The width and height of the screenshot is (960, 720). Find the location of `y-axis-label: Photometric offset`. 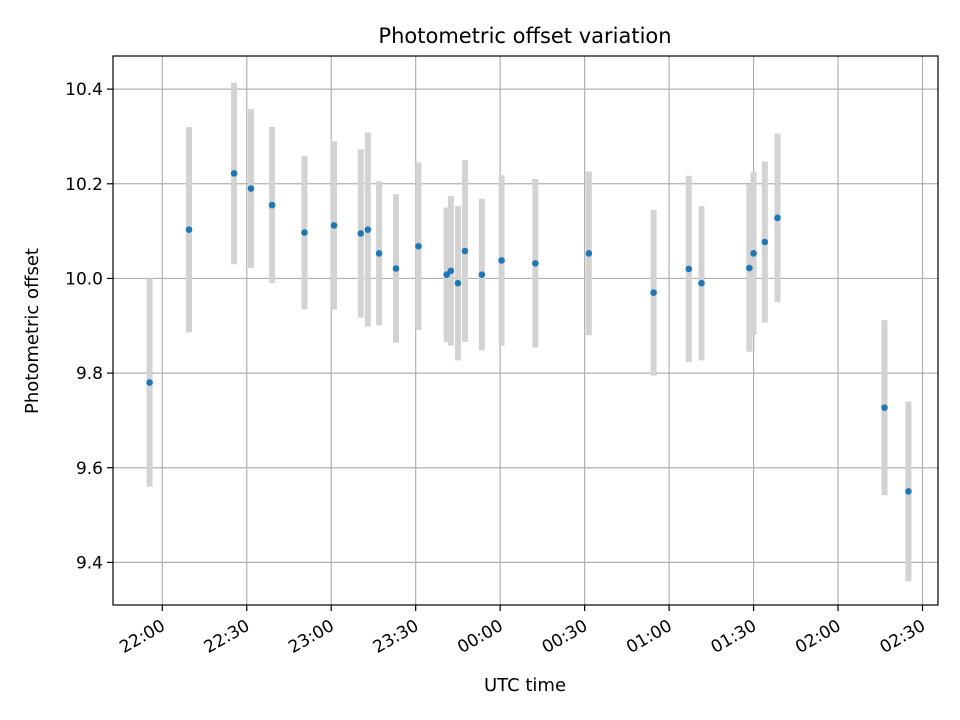

y-axis-label: Photometric offset is located at coordinates (32, 331).